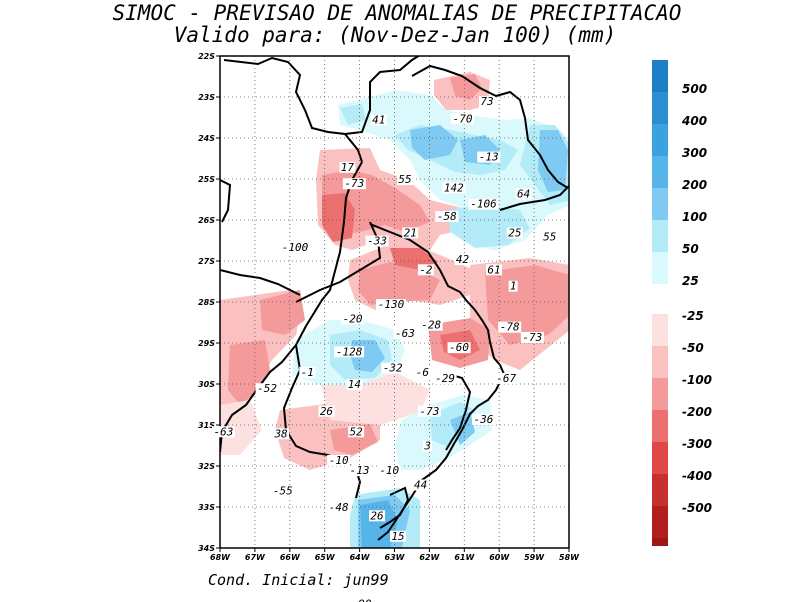 This screenshot has width=792, height=602. I want to click on colorbar-end-swatch, so click(660, 542).